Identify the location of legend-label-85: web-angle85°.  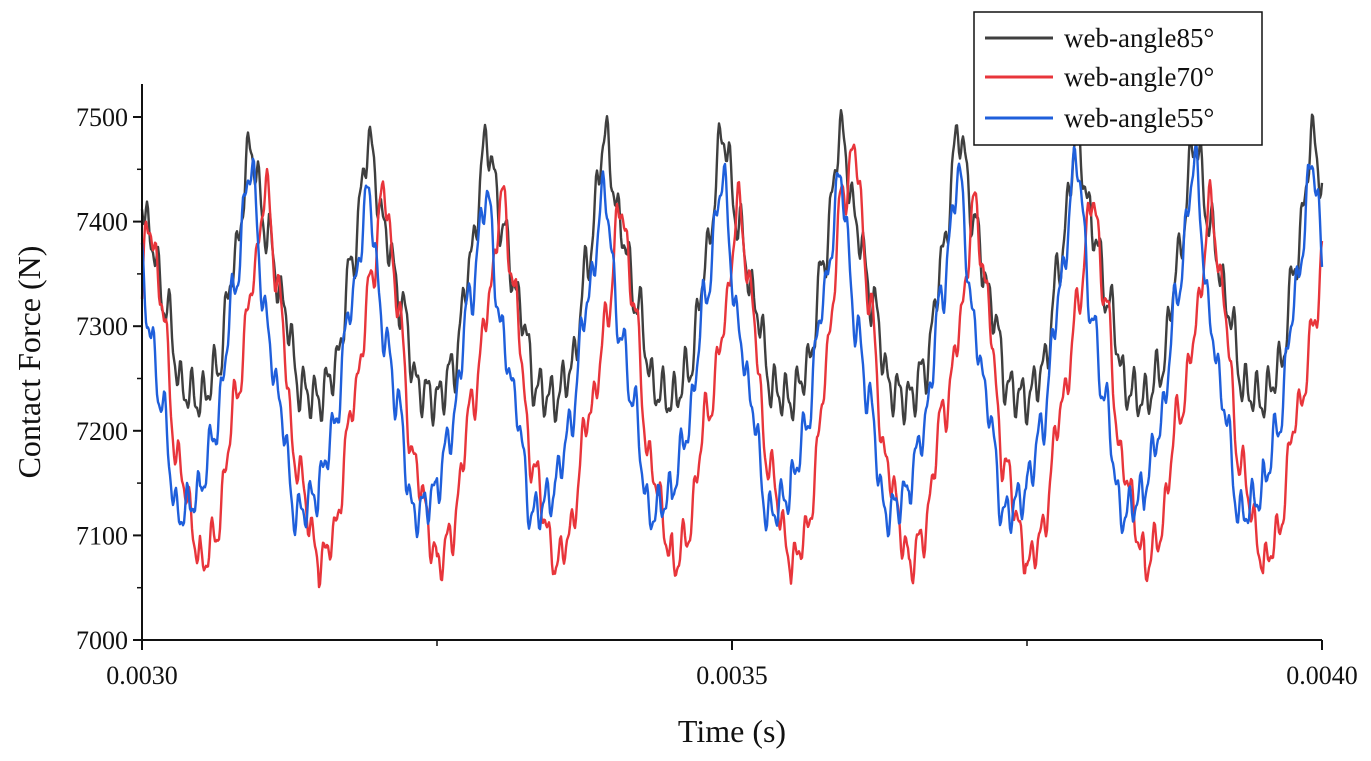
(1139, 38).